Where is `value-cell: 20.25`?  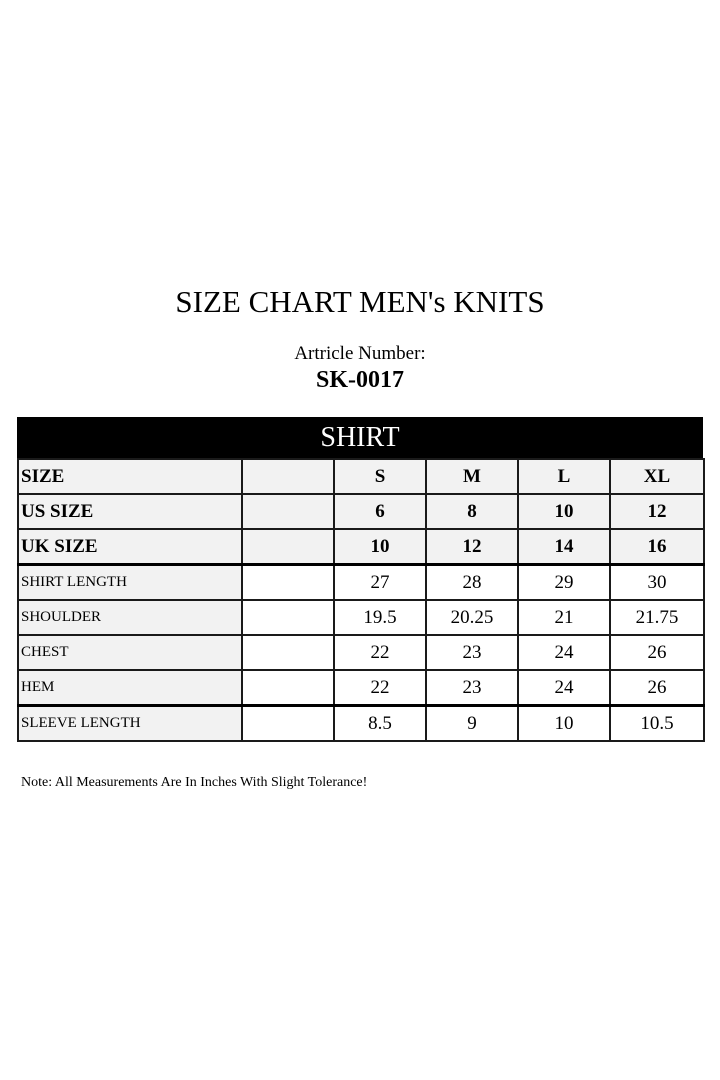
value-cell: 20.25 is located at coordinates (472, 617).